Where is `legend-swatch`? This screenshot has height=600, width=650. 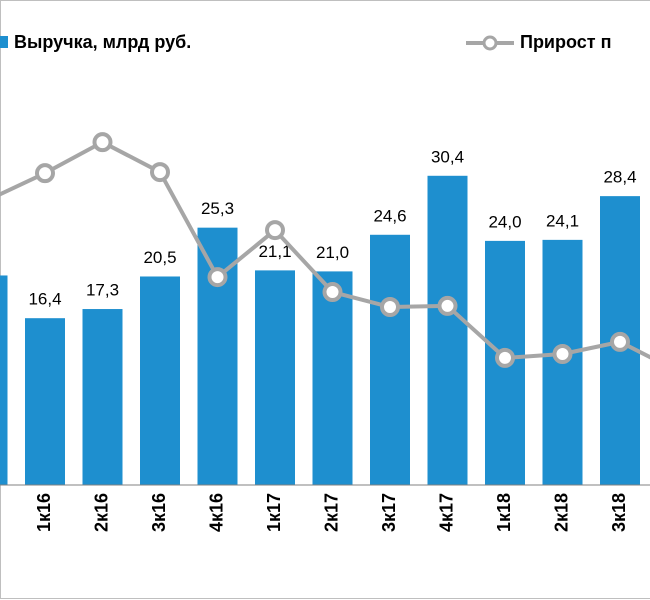 legend-swatch is located at coordinates (4, 42).